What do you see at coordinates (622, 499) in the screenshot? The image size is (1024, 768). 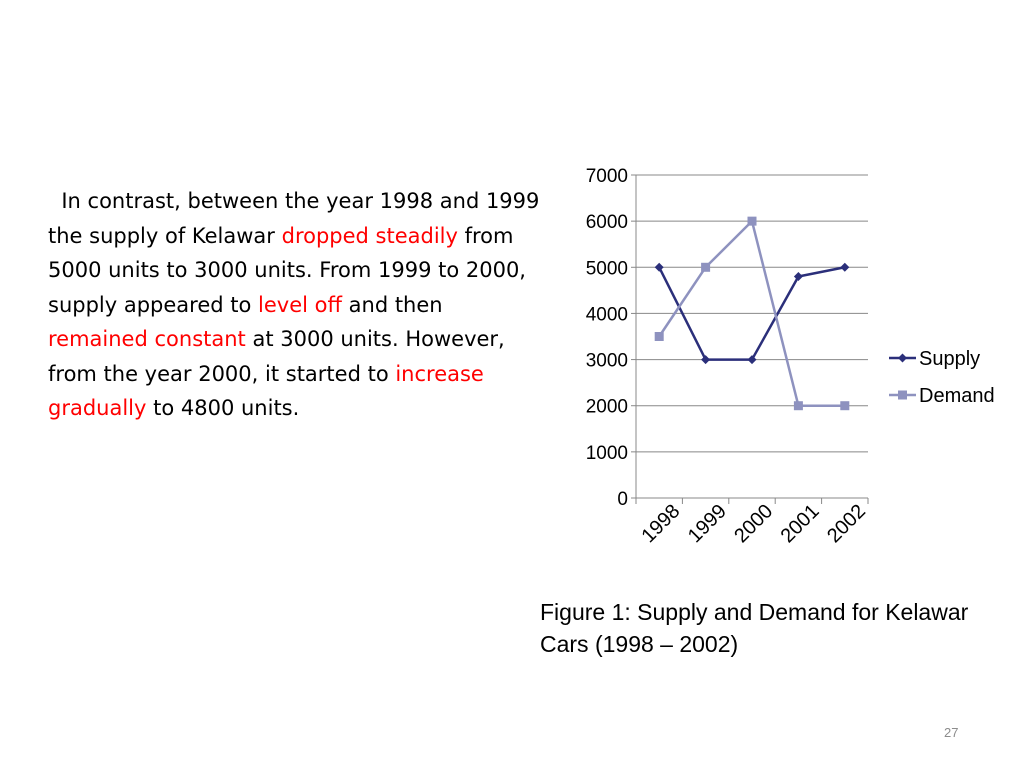 I see `y-tick-label: 0` at bounding box center [622, 499].